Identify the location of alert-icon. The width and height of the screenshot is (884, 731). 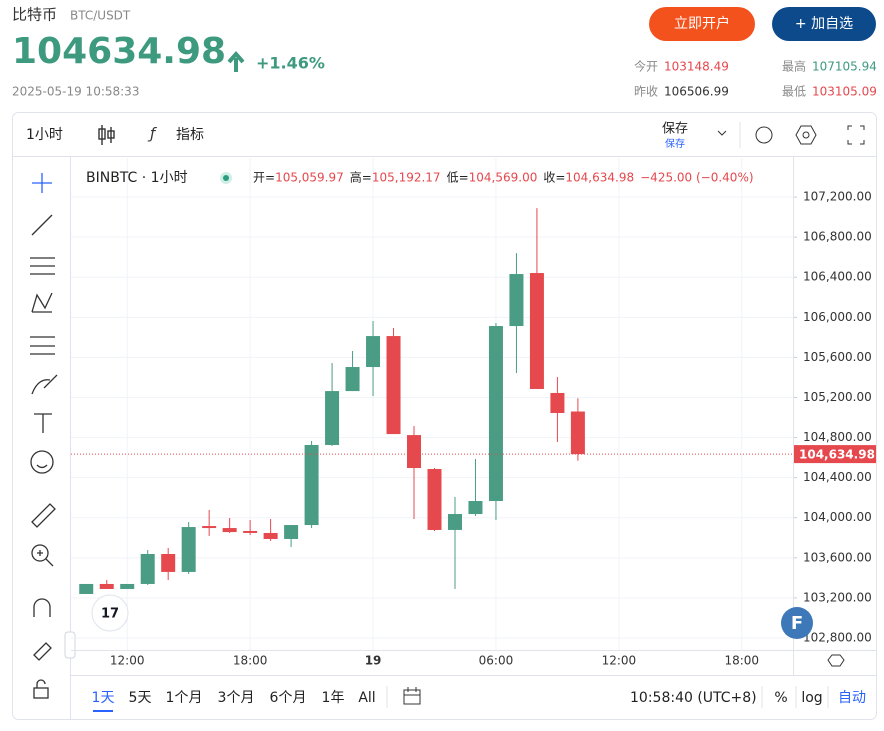
(764, 135).